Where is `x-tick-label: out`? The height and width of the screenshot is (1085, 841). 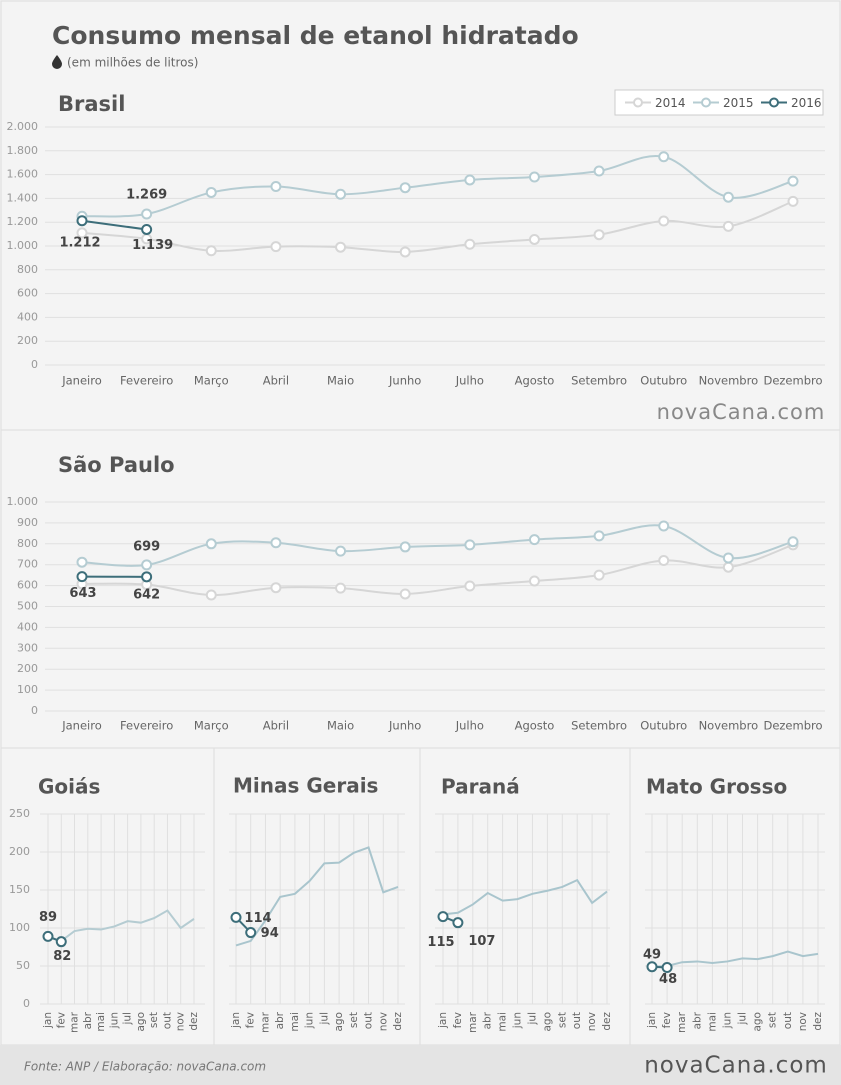
x-tick-label: out is located at coordinates (167, 1020).